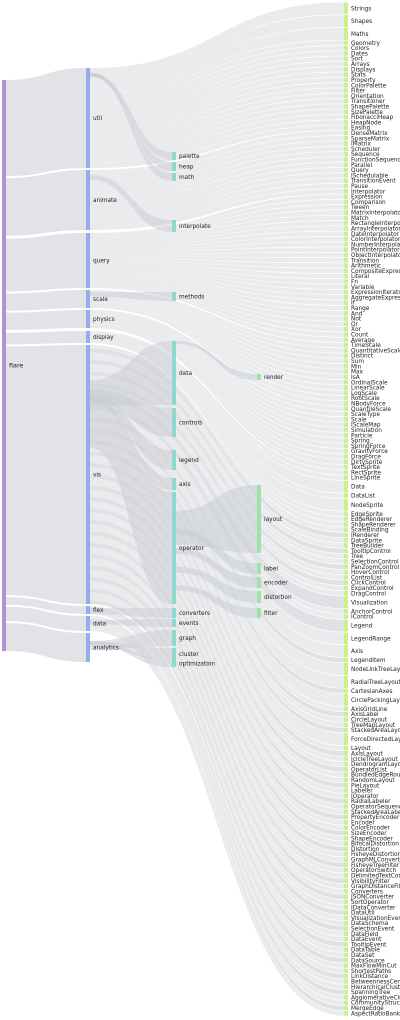  I want to click on node-graph, so click(174, 638).